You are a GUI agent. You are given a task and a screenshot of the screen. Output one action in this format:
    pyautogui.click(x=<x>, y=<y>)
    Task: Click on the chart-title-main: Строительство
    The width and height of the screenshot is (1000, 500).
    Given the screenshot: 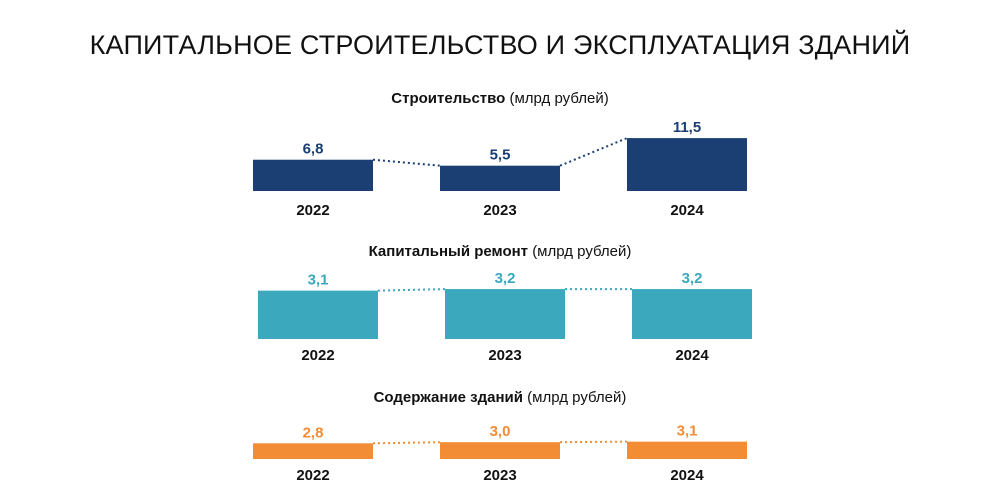 What is the action you would take?
    pyautogui.click(x=448, y=98)
    